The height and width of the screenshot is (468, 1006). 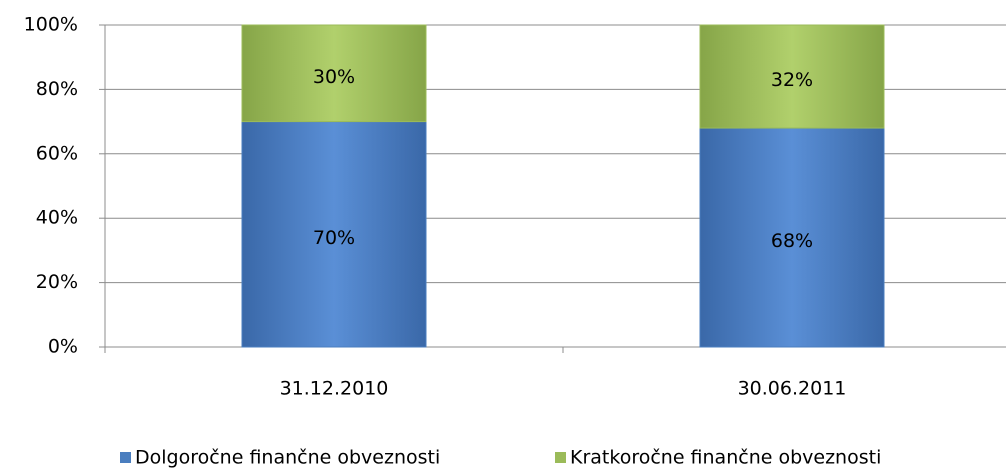 What do you see at coordinates (792, 80) in the screenshot?
I see `value-label: 32%` at bounding box center [792, 80].